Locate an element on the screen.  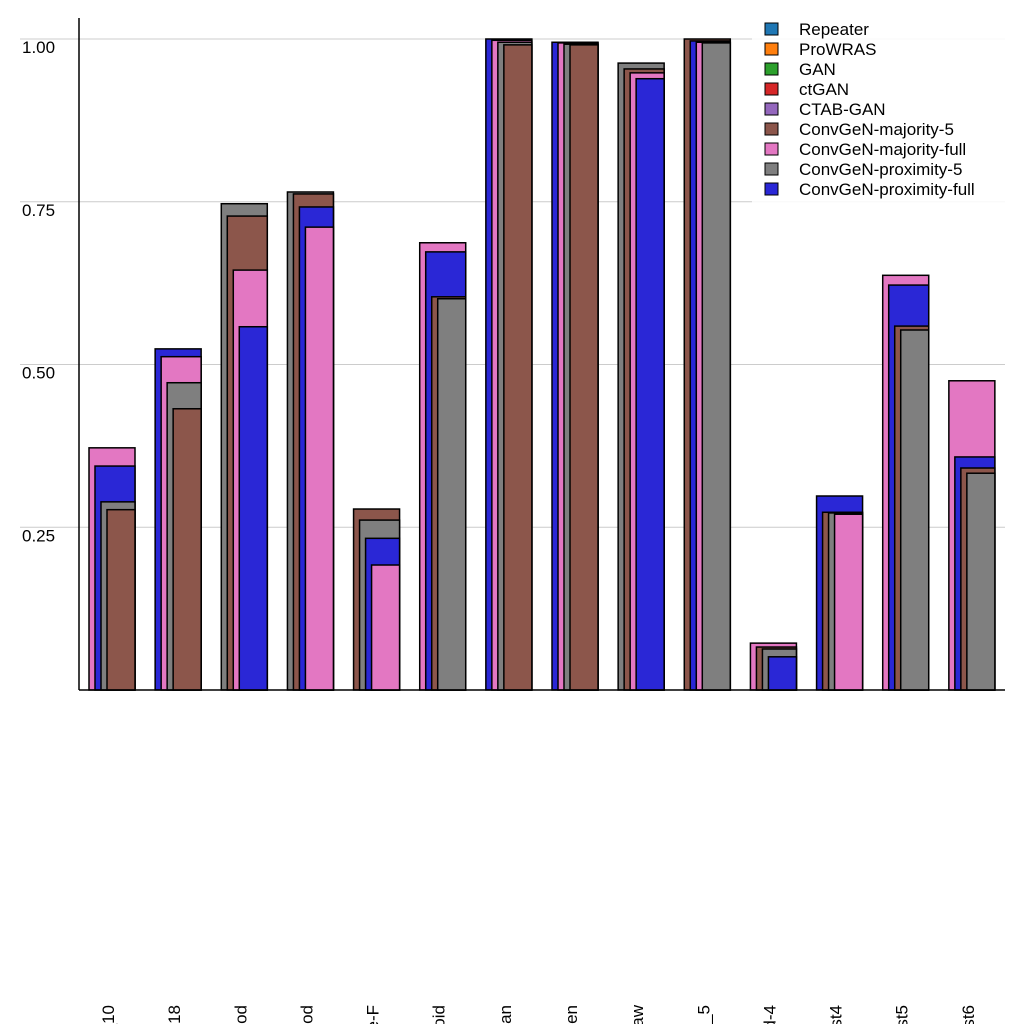
legend-item: ctGAN is located at coordinates (806, 89).